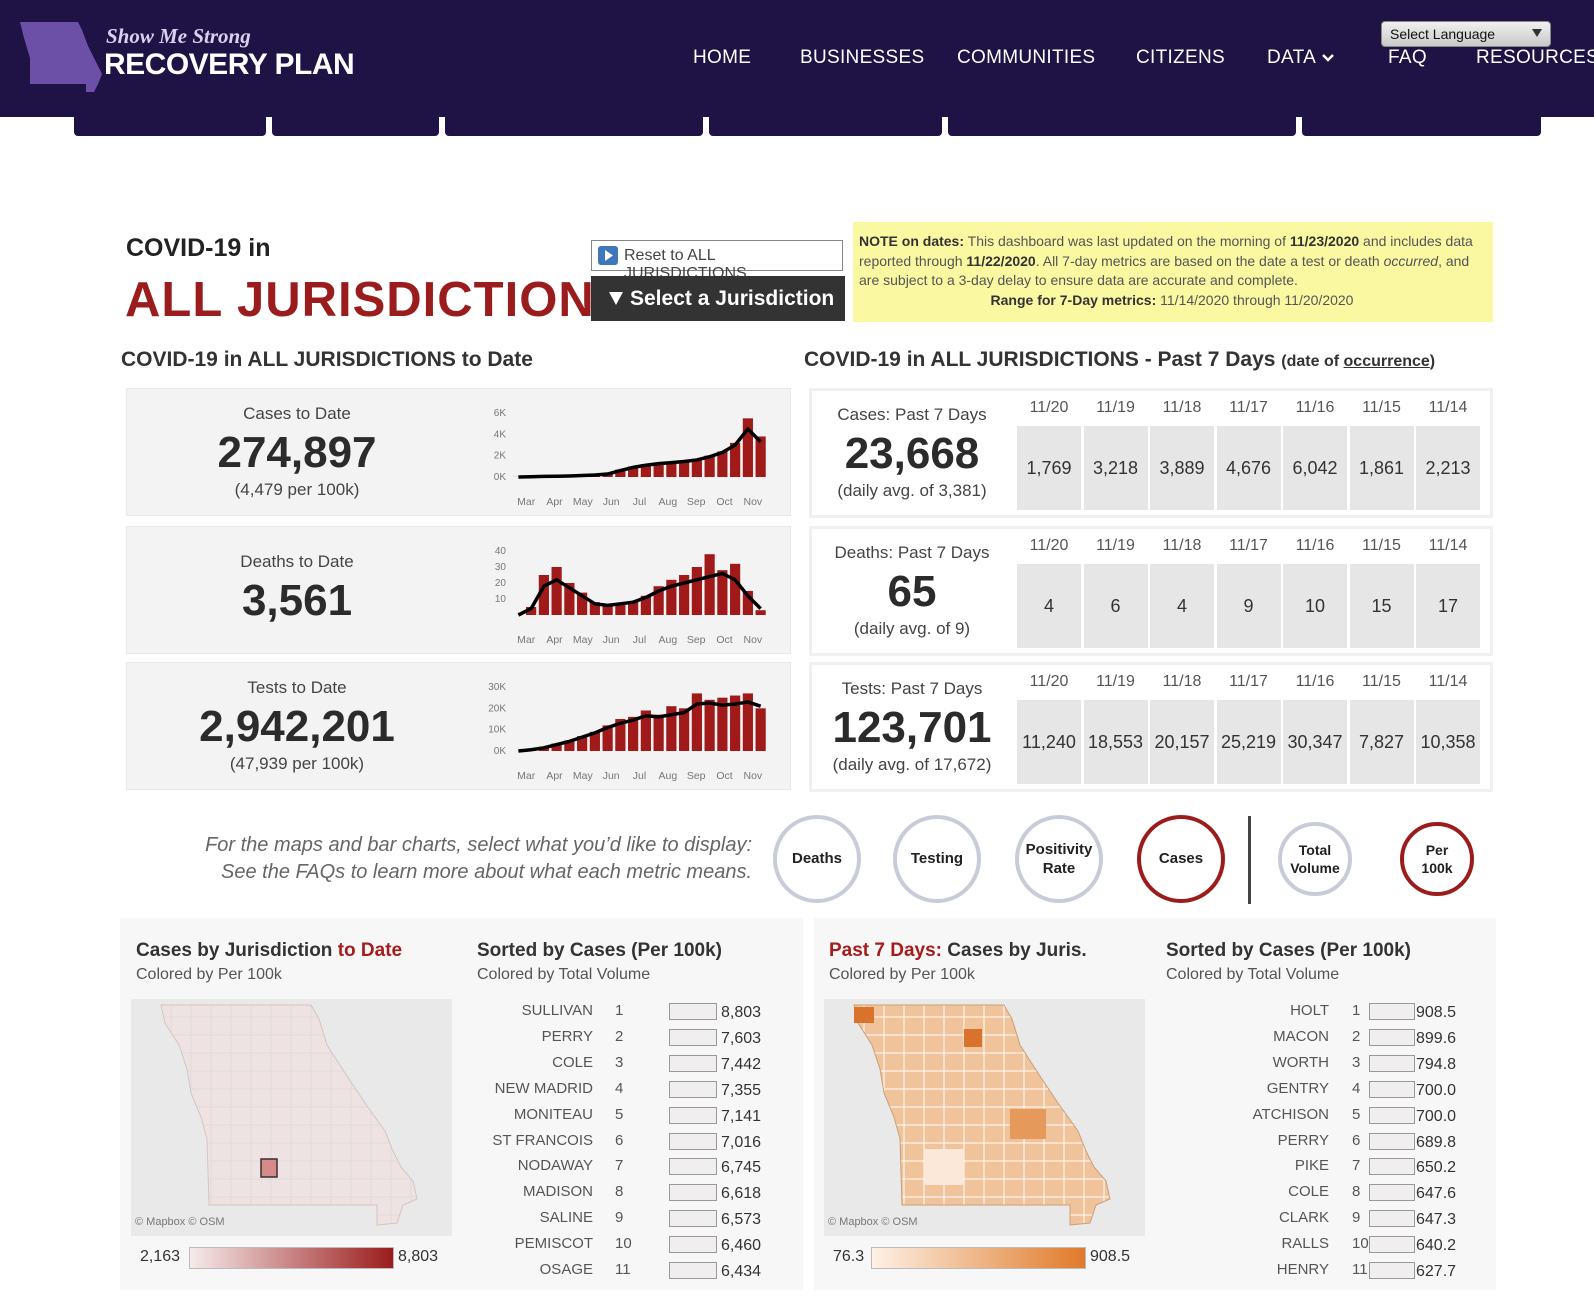  I want to click on x-tick-label: Nov, so click(752, 776).